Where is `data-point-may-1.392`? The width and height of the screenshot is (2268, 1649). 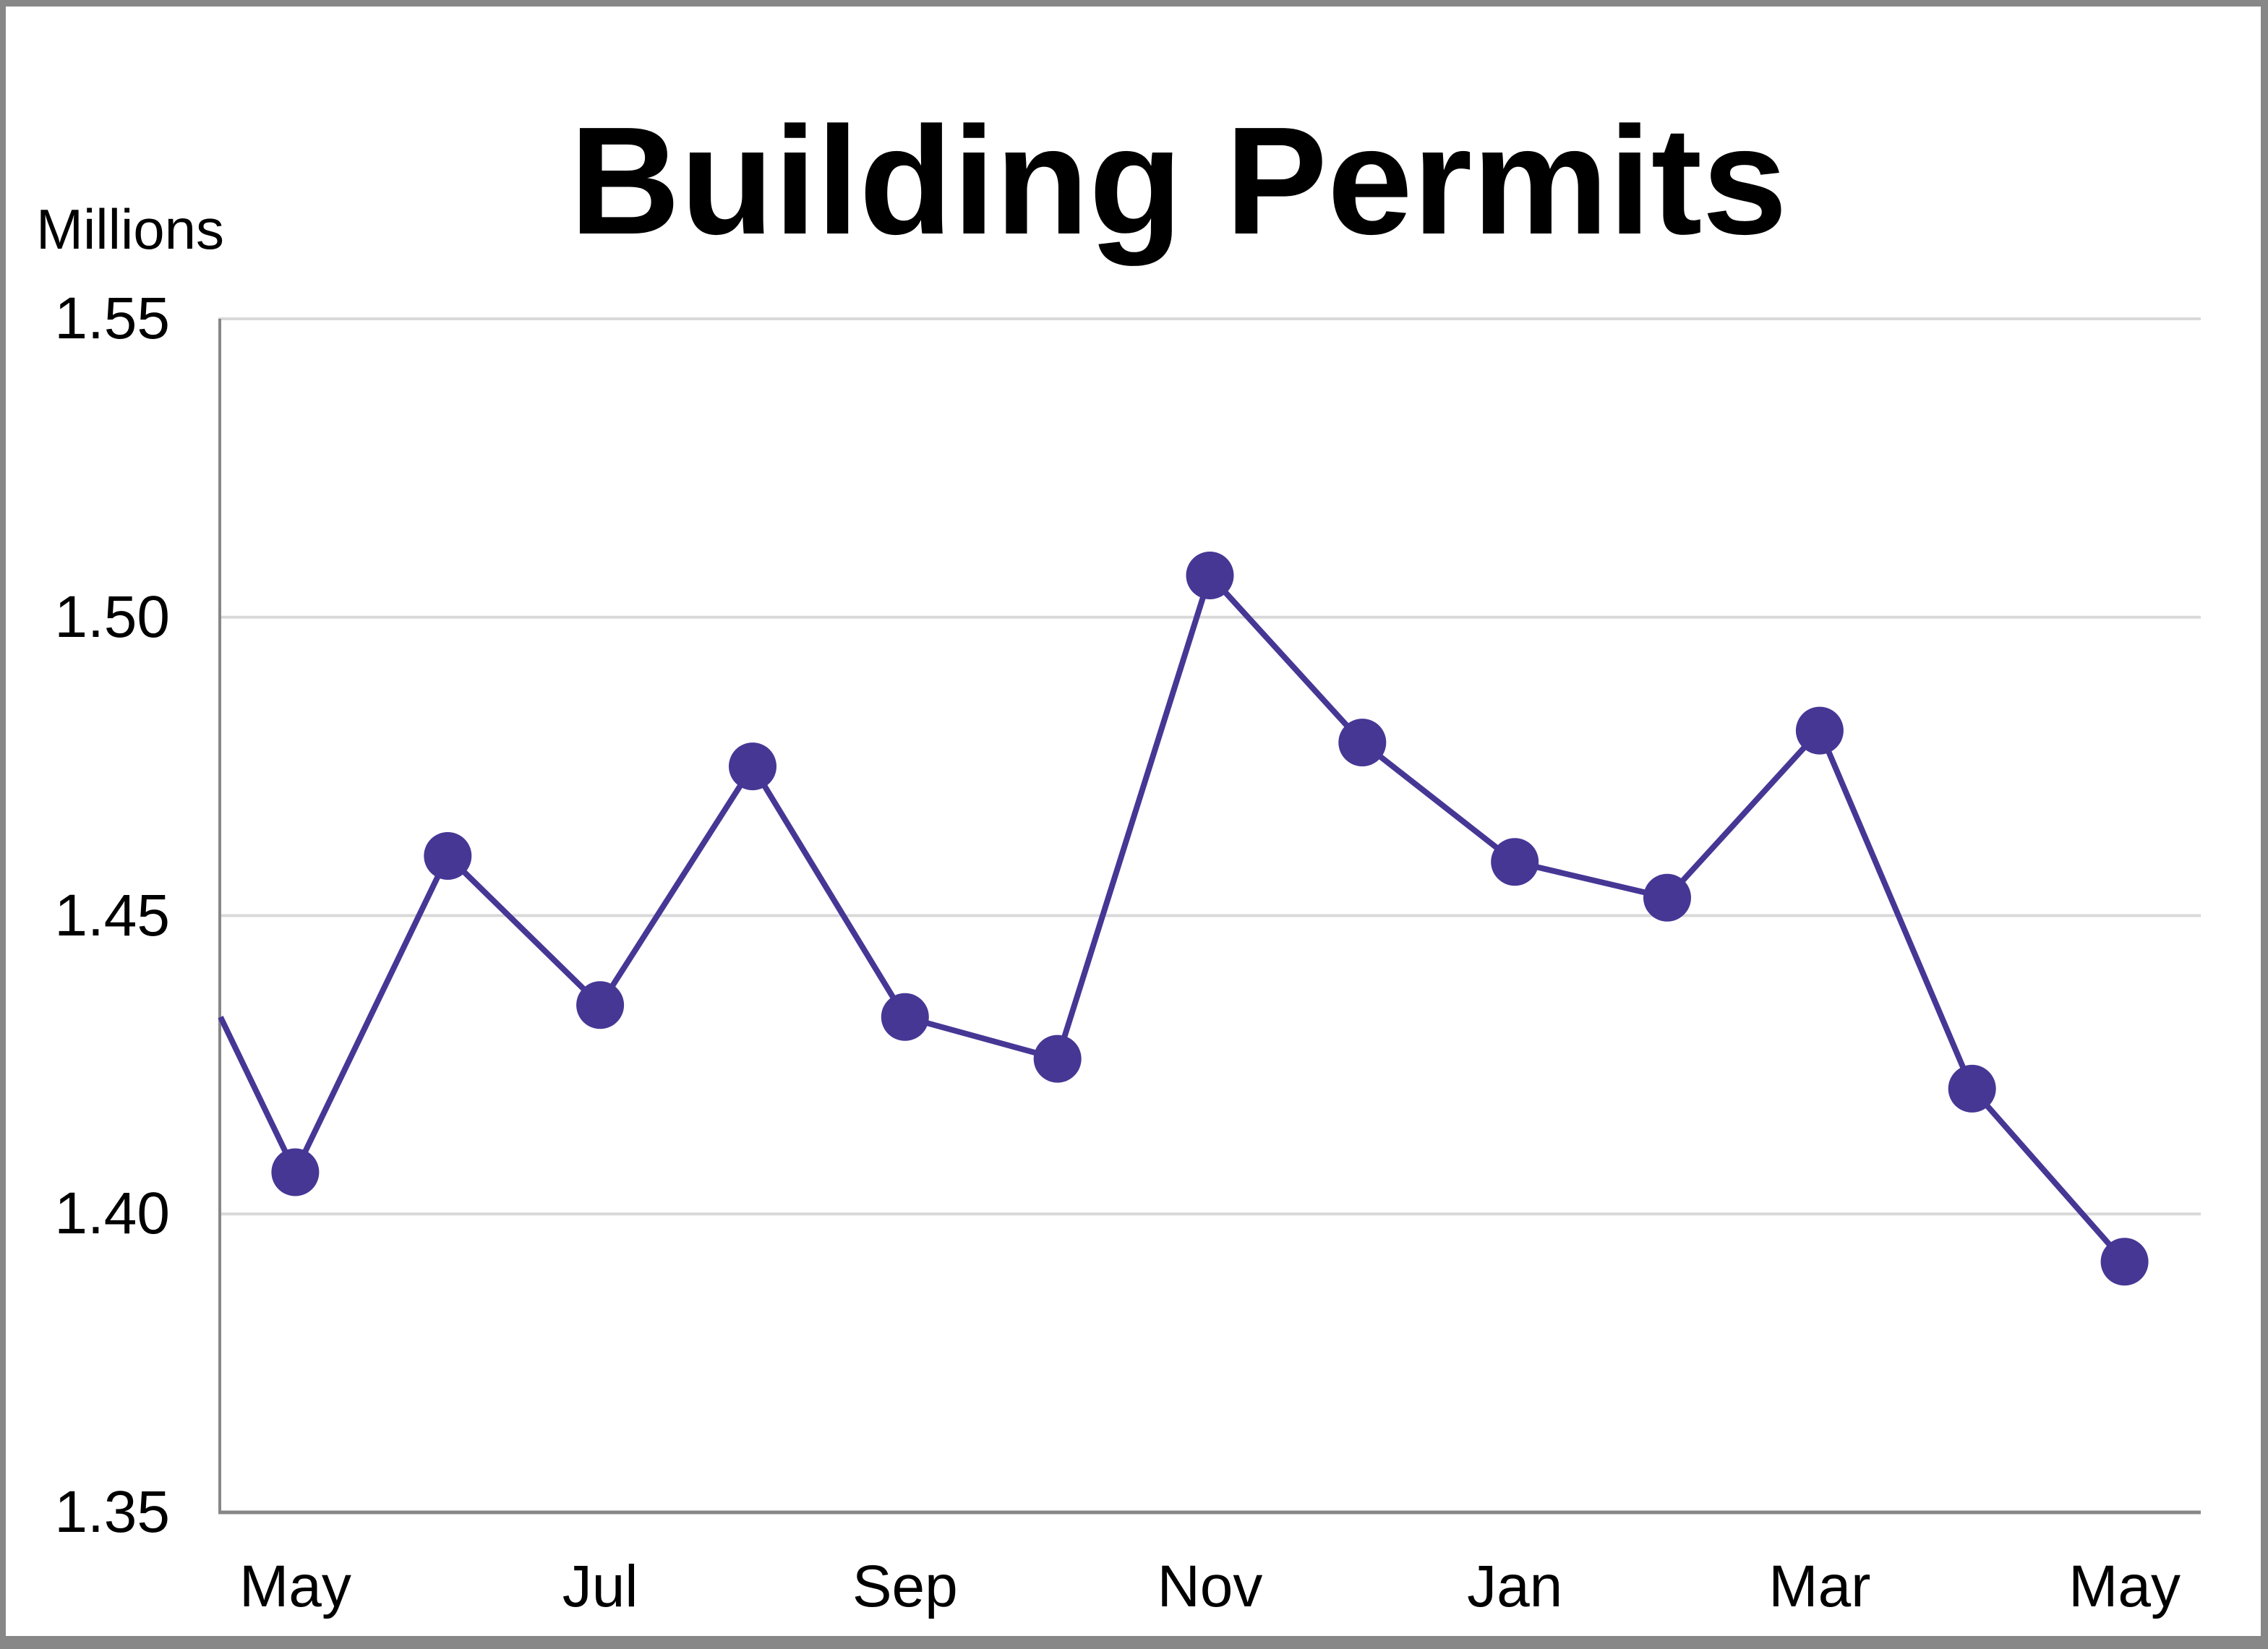
data-point-may-1.392 is located at coordinates (2124, 1262).